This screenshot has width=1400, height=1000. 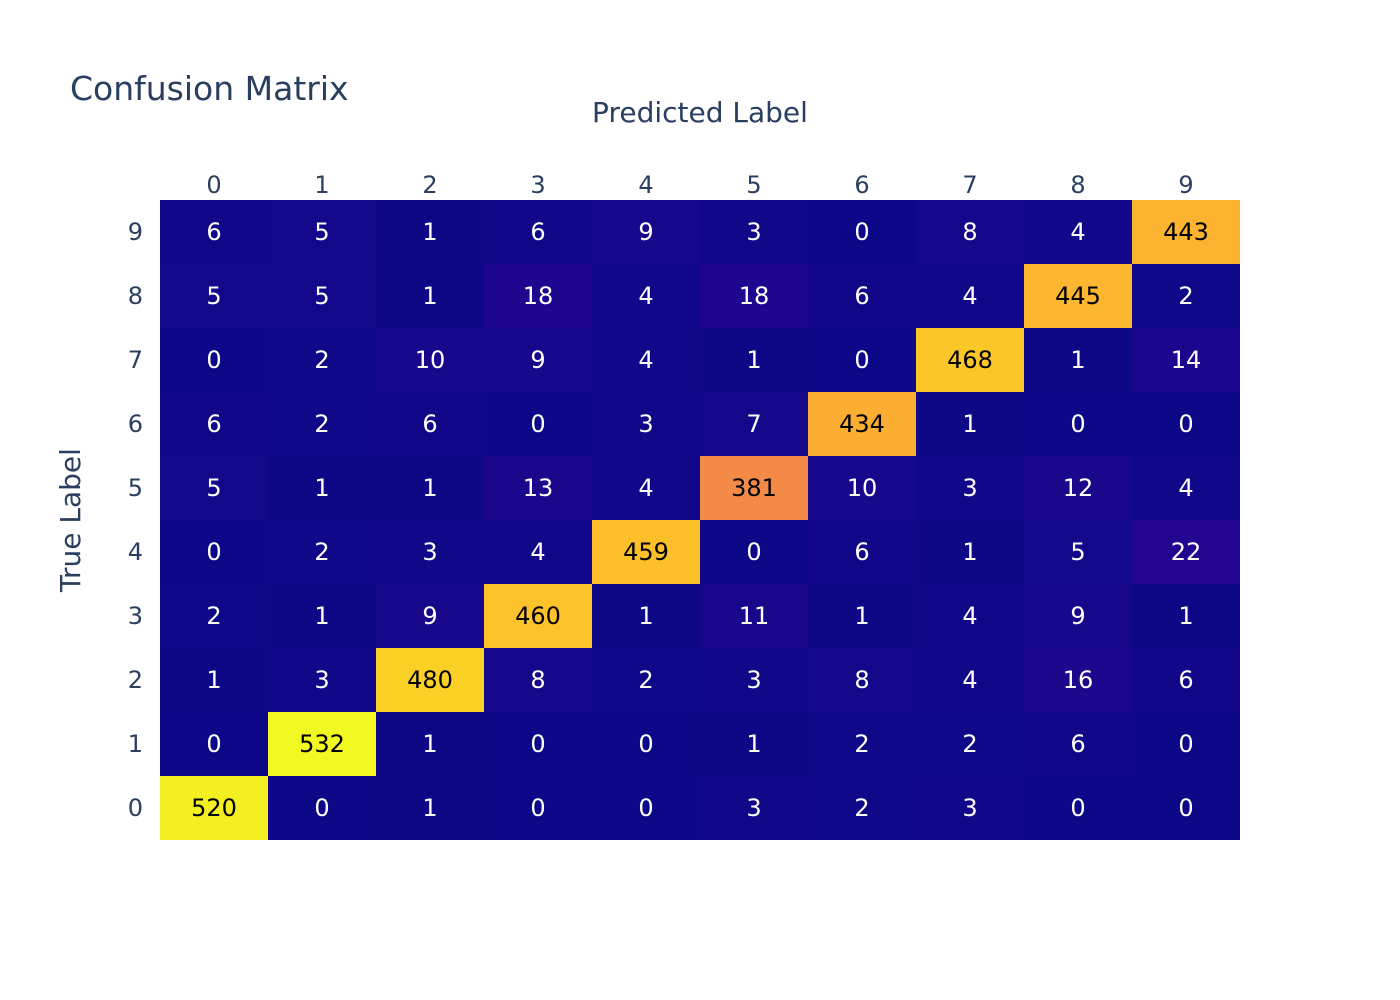 What do you see at coordinates (645, 185) in the screenshot?
I see `x-tick-label: 4` at bounding box center [645, 185].